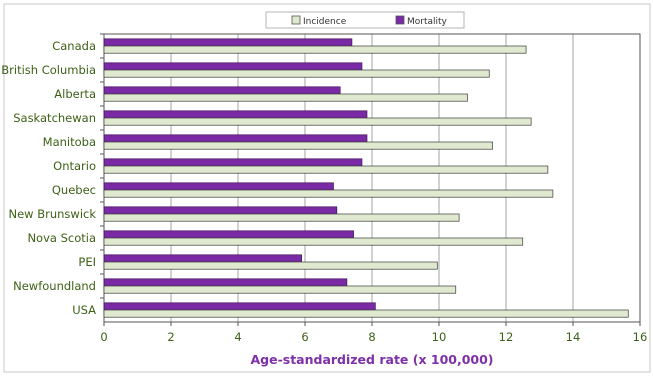  Describe the element at coordinates (328, 193) in the screenshot. I see `bar-incidence-quebec` at that location.